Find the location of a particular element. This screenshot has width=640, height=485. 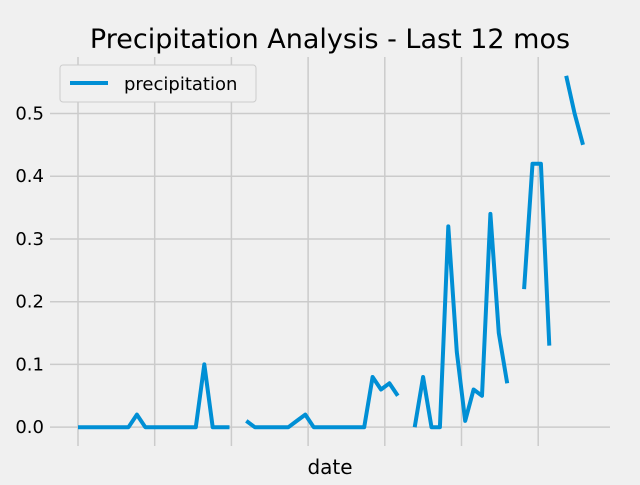

y-tick-label: 0.4 is located at coordinates (29, 176).